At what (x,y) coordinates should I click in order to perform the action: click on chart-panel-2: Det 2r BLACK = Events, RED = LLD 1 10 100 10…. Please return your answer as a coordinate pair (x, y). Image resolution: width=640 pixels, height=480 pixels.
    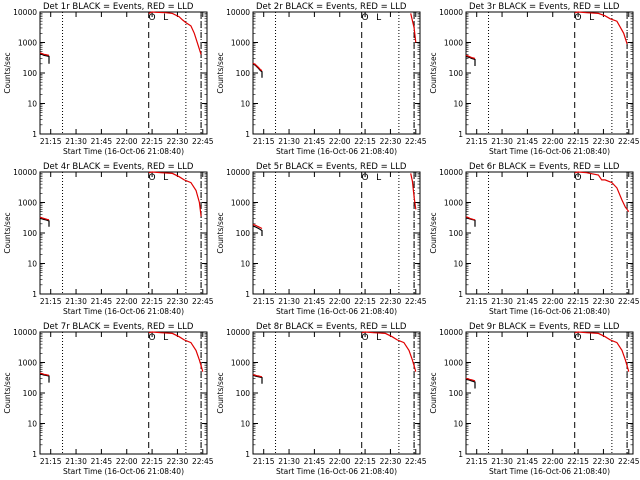
    Looking at the image, I should click on (321, 79).